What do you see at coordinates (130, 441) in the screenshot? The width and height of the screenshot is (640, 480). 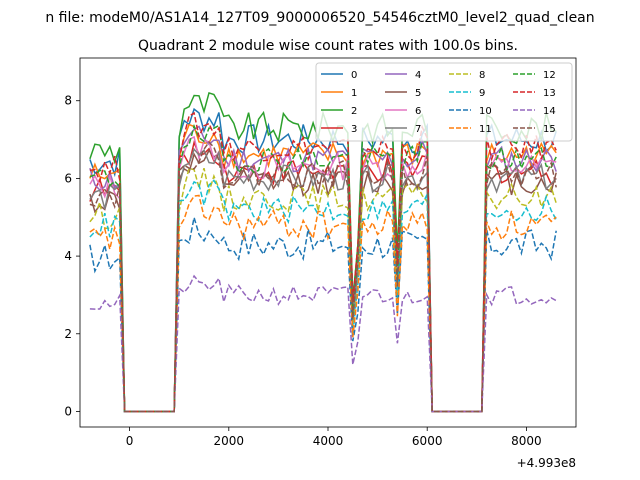 I see `x-tick-label: 0` at bounding box center [130, 441].